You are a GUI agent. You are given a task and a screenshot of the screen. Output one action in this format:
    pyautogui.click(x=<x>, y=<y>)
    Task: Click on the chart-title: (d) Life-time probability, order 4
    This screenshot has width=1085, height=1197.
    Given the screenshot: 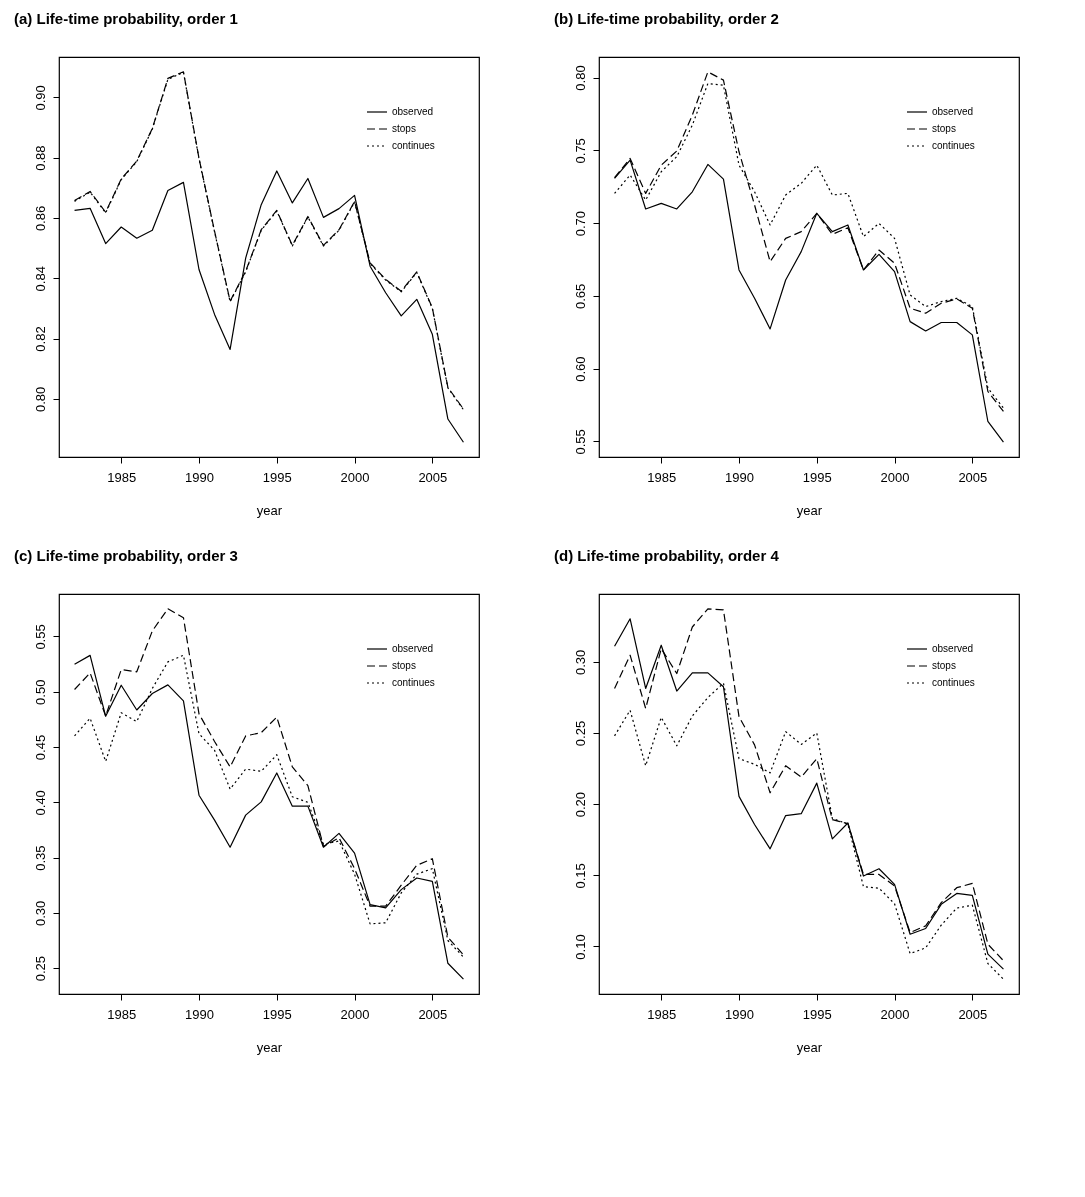 What is the action you would take?
    pyautogui.click(x=667, y=555)
    